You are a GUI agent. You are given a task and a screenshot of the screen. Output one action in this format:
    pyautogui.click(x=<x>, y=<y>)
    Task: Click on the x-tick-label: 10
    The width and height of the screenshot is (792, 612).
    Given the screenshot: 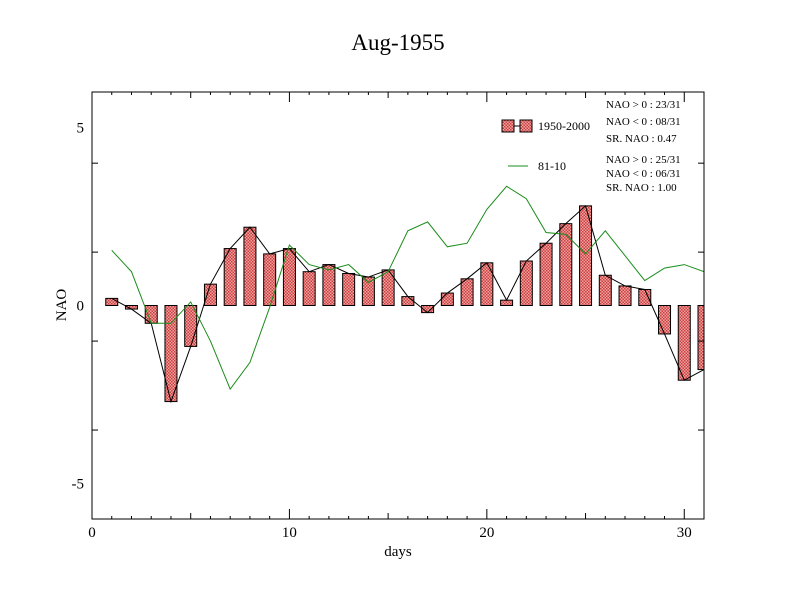 What is the action you would take?
    pyautogui.click(x=289, y=533)
    